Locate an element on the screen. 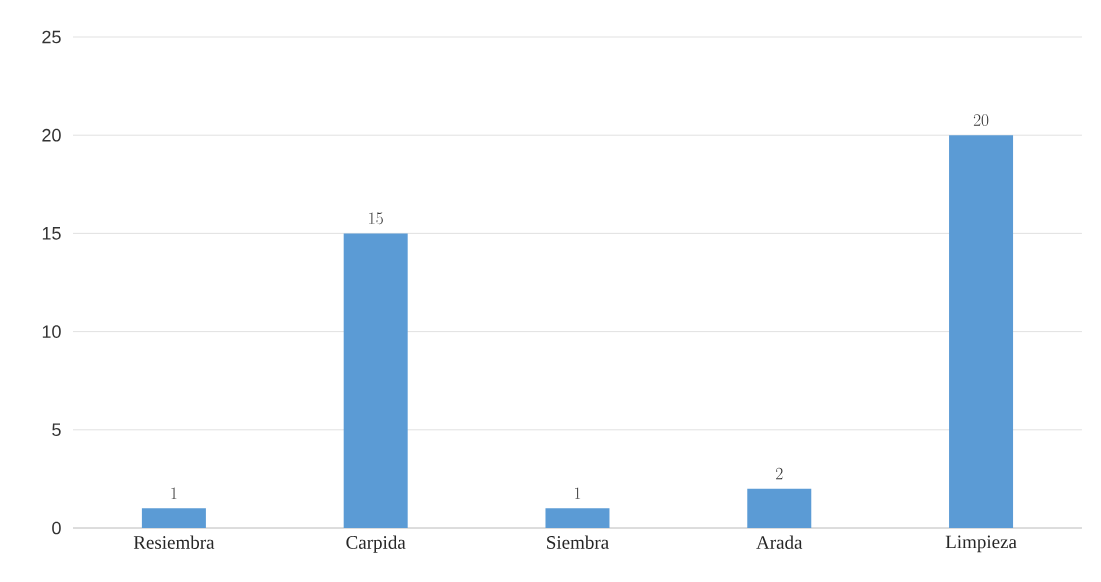 The width and height of the screenshot is (1101, 582). x-tick-label: Carpida is located at coordinates (376, 544).